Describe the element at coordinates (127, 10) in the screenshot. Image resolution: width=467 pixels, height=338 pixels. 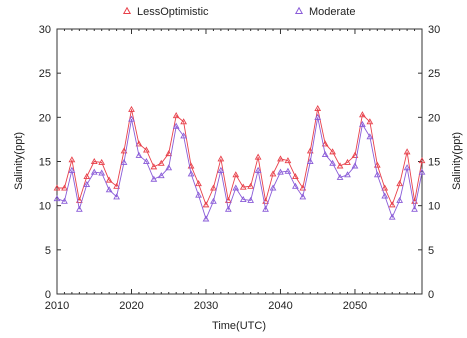
I see `legend-marker-lessoptimistic` at that location.